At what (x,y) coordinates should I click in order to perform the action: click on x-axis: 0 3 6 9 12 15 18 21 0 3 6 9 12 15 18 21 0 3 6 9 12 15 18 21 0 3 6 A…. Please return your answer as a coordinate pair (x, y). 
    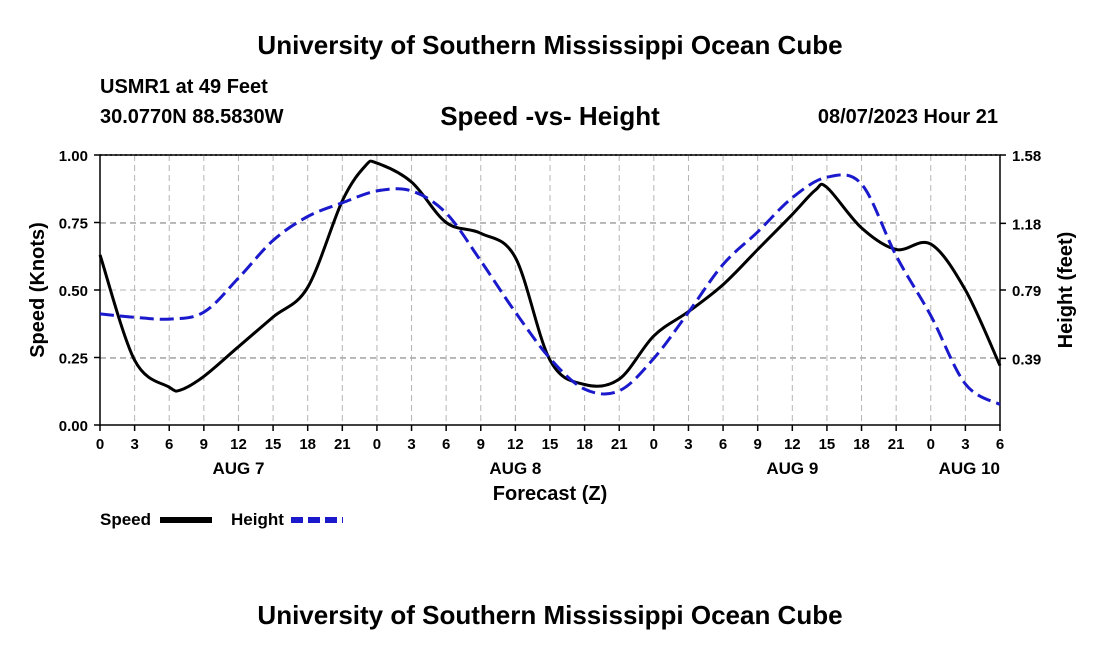
    Looking at the image, I should click on (550, 451).